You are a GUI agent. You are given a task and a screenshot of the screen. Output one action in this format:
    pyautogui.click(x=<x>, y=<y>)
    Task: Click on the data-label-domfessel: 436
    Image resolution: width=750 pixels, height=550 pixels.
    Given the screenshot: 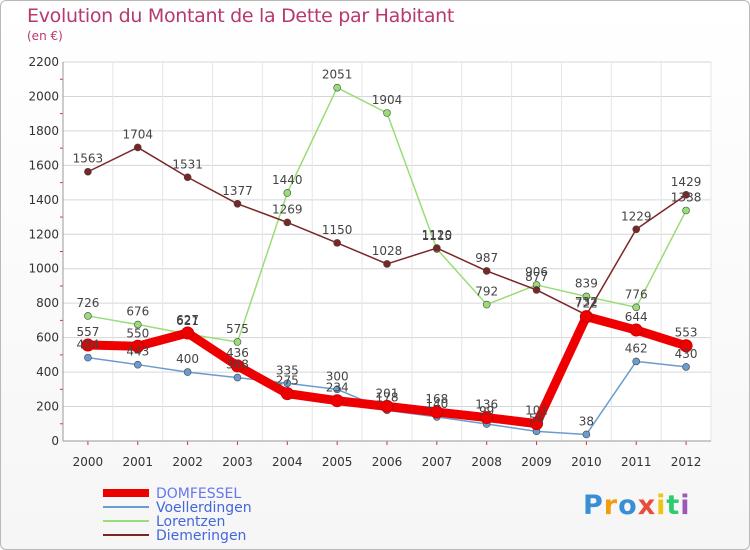 What is the action you would take?
    pyautogui.click(x=237, y=353)
    